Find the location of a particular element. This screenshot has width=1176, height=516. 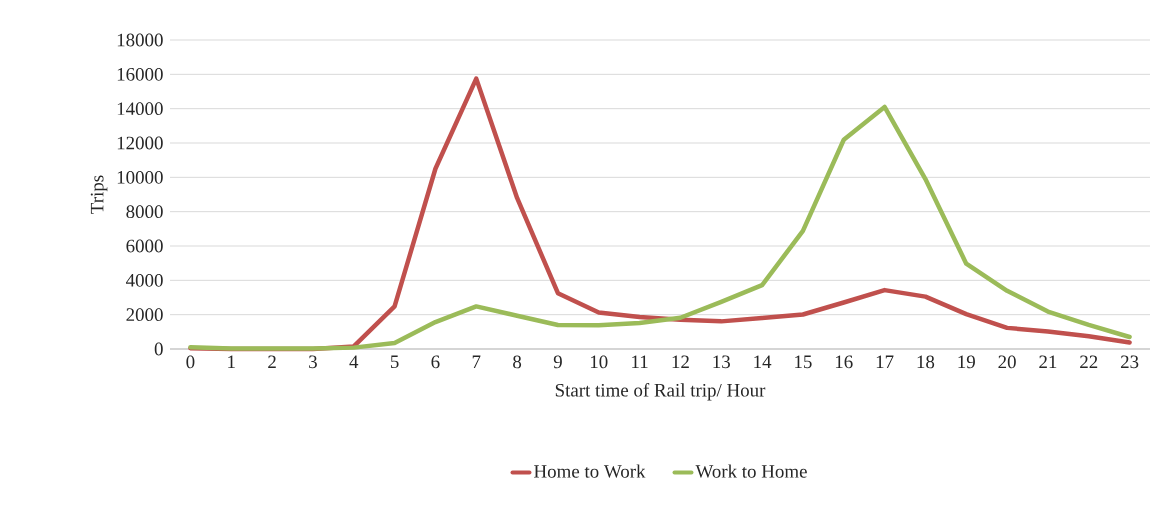

x-axis-title: Start time of Rail trip/ Hour is located at coordinates (660, 392).